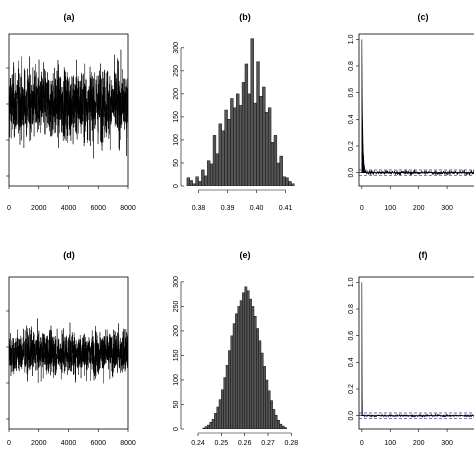 This screenshot has width=474, height=474. I want to click on y-tick-label: 1.0, so click(351, 39).